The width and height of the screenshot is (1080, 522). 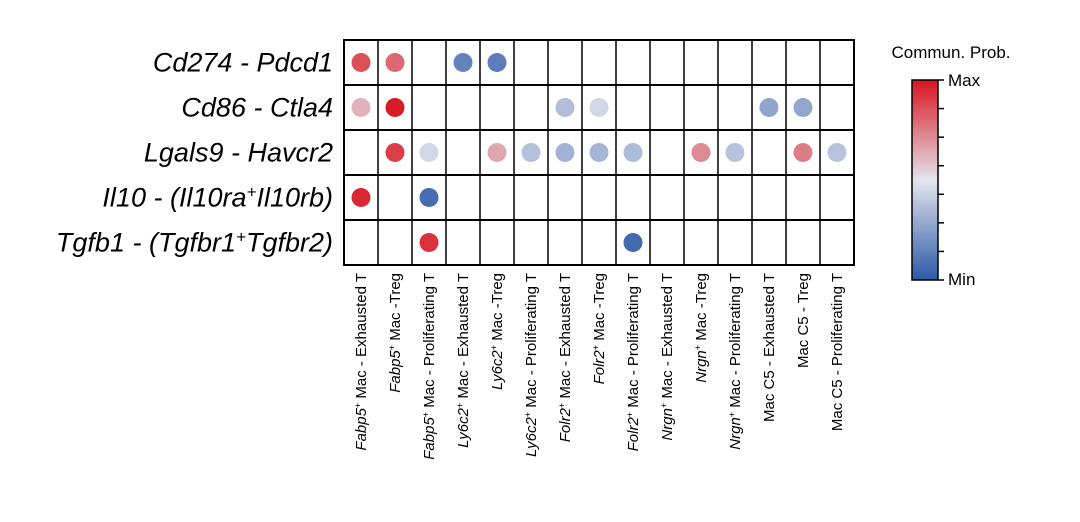 What do you see at coordinates (735, 361) in the screenshot?
I see `column-label: Nrgn+ Mac - Proliferating T` at bounding box center [735, 361].